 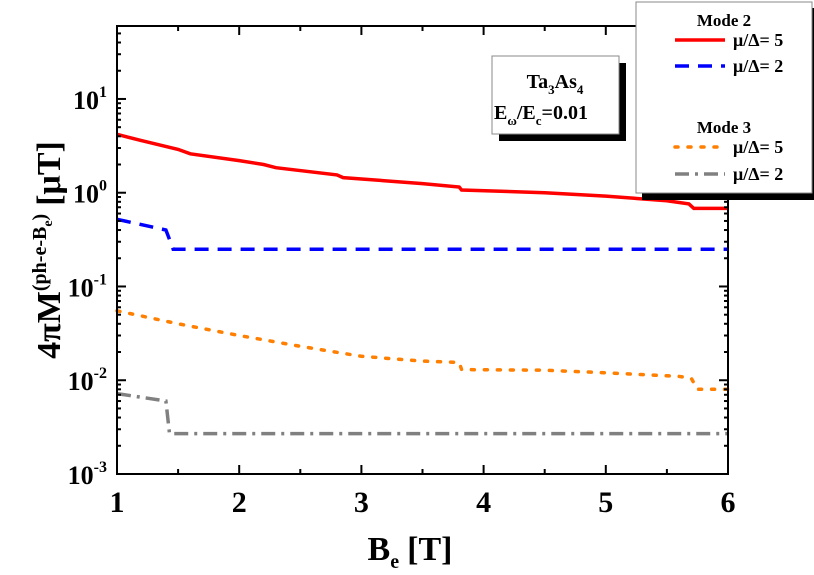 What do you see at coordinates (87, 474) in the screenshot?
I see `y-tick-label: 10⁻³` at bounding box center [87, 474].